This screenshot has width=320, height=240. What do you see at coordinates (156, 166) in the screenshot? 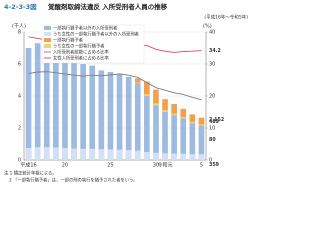
I see `x-tick-label: 30` at bounding box center [156, 166].